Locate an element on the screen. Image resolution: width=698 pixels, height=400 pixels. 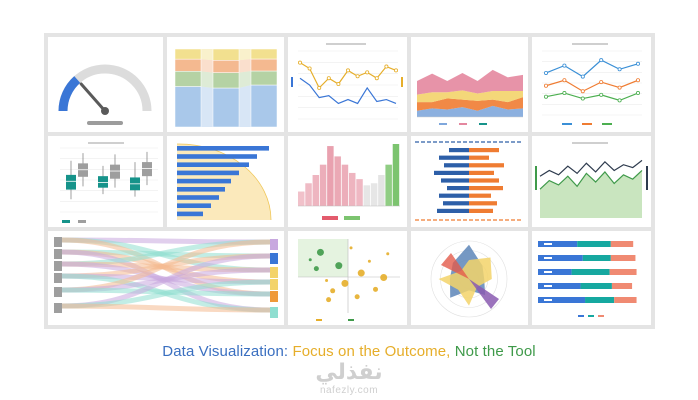
three-lines-title-bar is located at coordinates (590, 44).